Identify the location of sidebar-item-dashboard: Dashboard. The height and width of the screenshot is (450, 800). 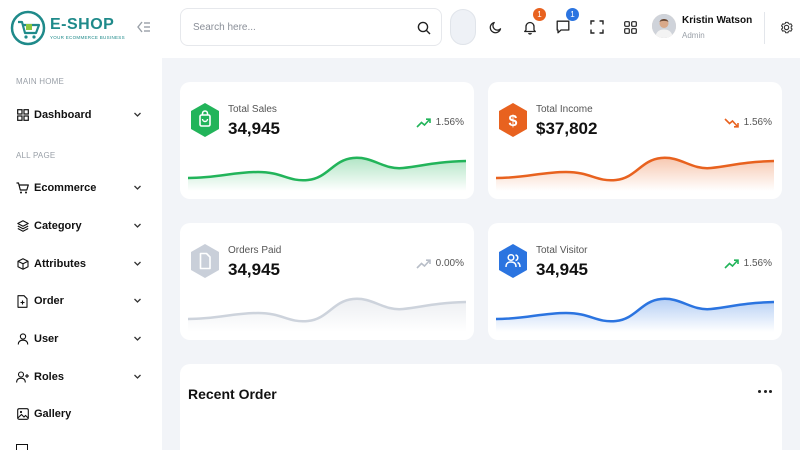
(80, 115).